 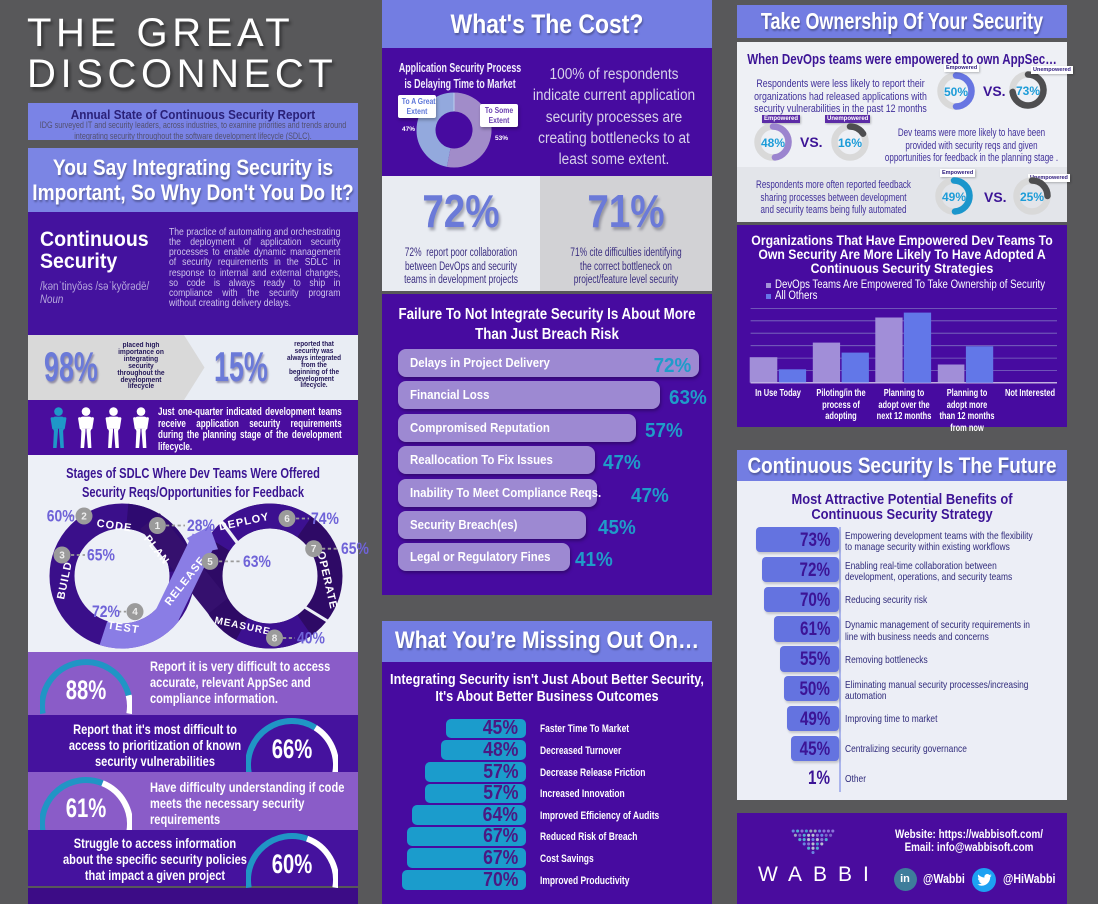 What do you see at coordinates (257, 562) in the screenshot?
I see `svg-text: 63%` at bounding box center [257, 562].